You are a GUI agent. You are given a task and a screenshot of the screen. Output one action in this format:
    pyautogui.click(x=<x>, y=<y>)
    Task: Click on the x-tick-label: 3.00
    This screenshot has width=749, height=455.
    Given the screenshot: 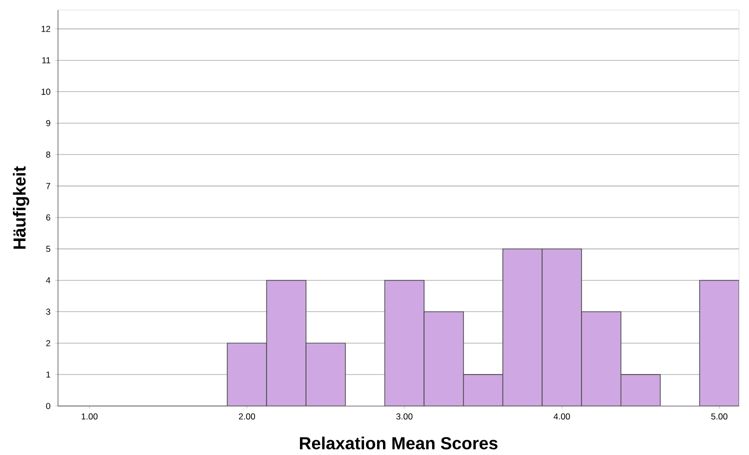 What is the action you would take?
    pyautogui.click(x=404, y=416)
    